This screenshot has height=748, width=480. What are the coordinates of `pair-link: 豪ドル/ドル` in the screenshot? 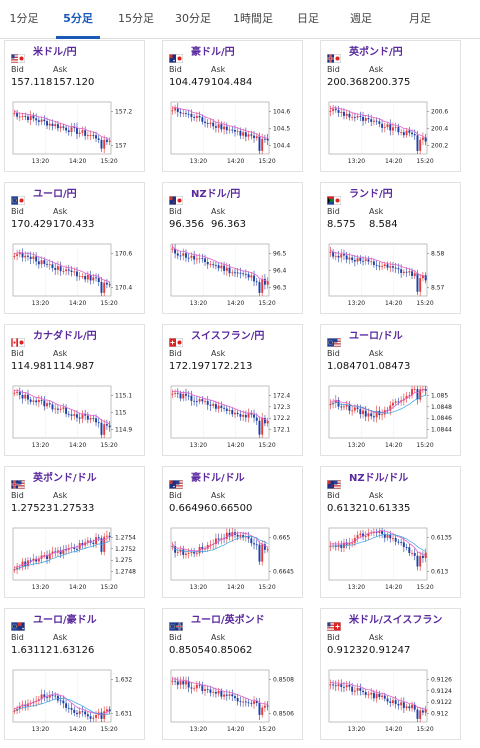 It's located at (218, 478).